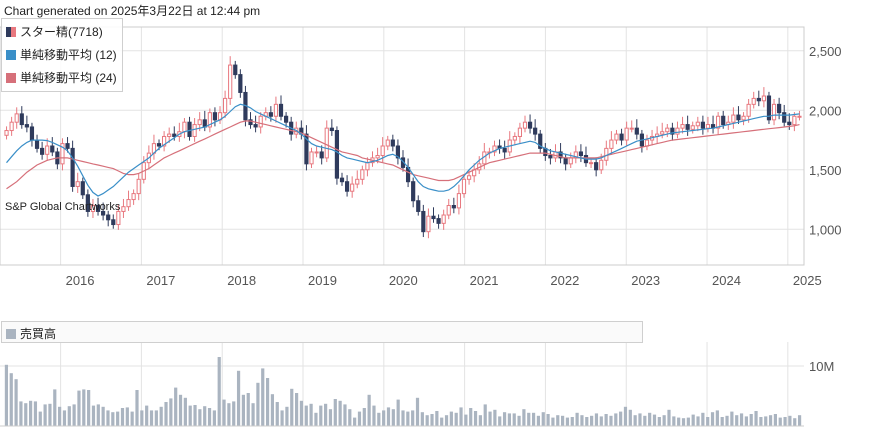 This screenshot has width=873, height=432. I want to click on legend-label-sma12: 単純移動平均 (12), so click(68, 55).